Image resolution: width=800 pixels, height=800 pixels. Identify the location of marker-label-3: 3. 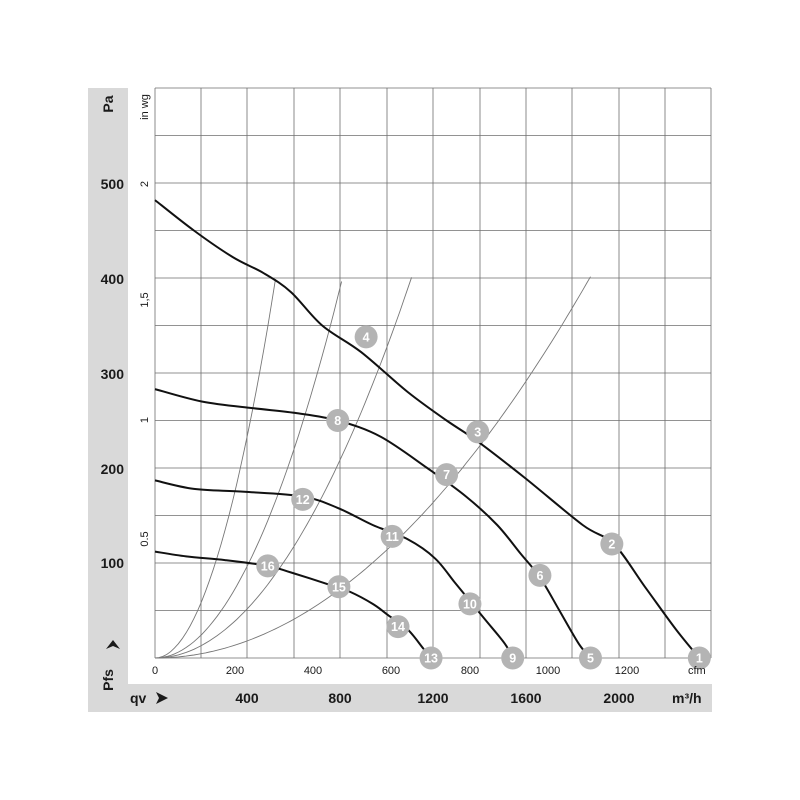
(477, 432).